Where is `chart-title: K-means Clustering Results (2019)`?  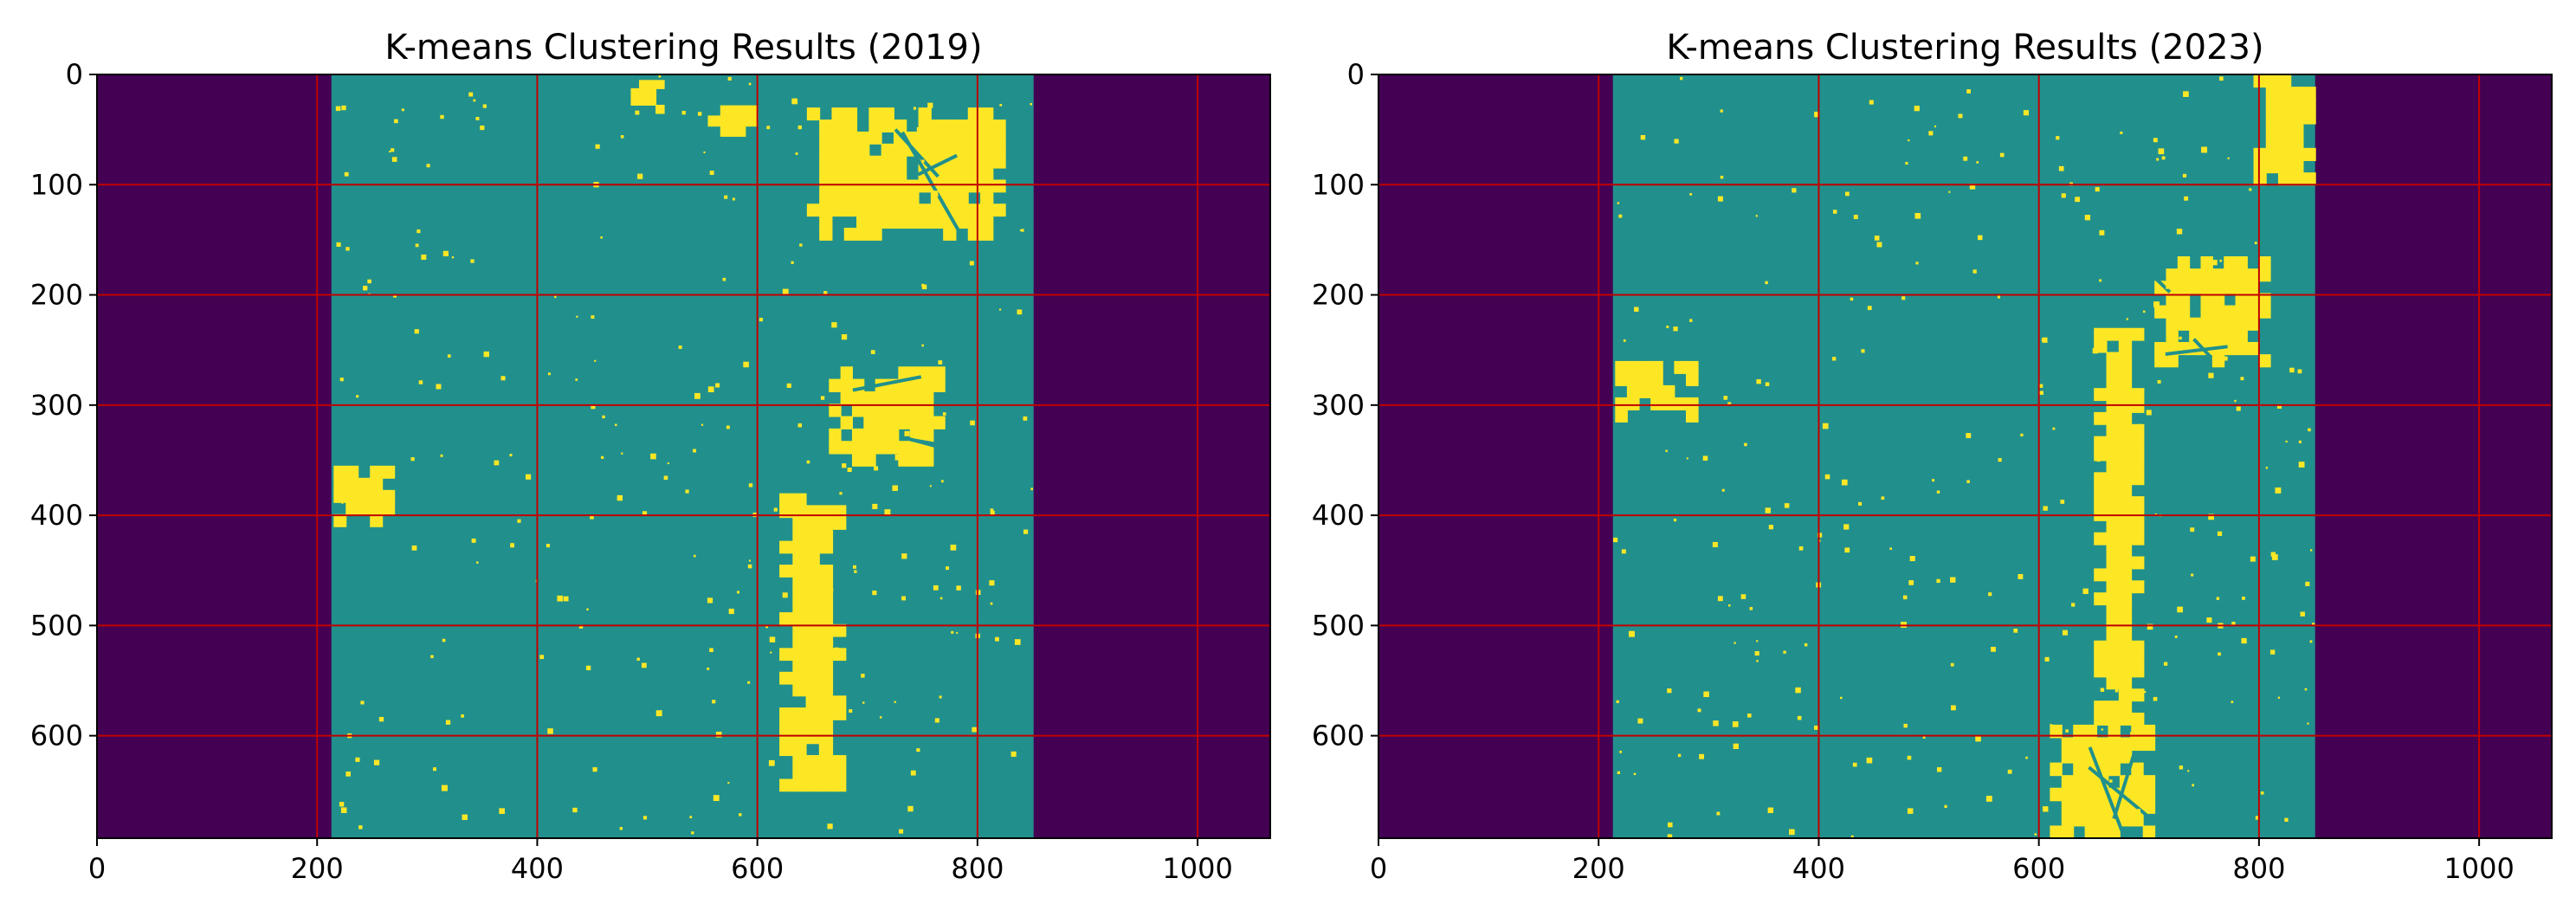
chart-title: K-means Clustering Results (2019) is located at coordinates (683, 48).